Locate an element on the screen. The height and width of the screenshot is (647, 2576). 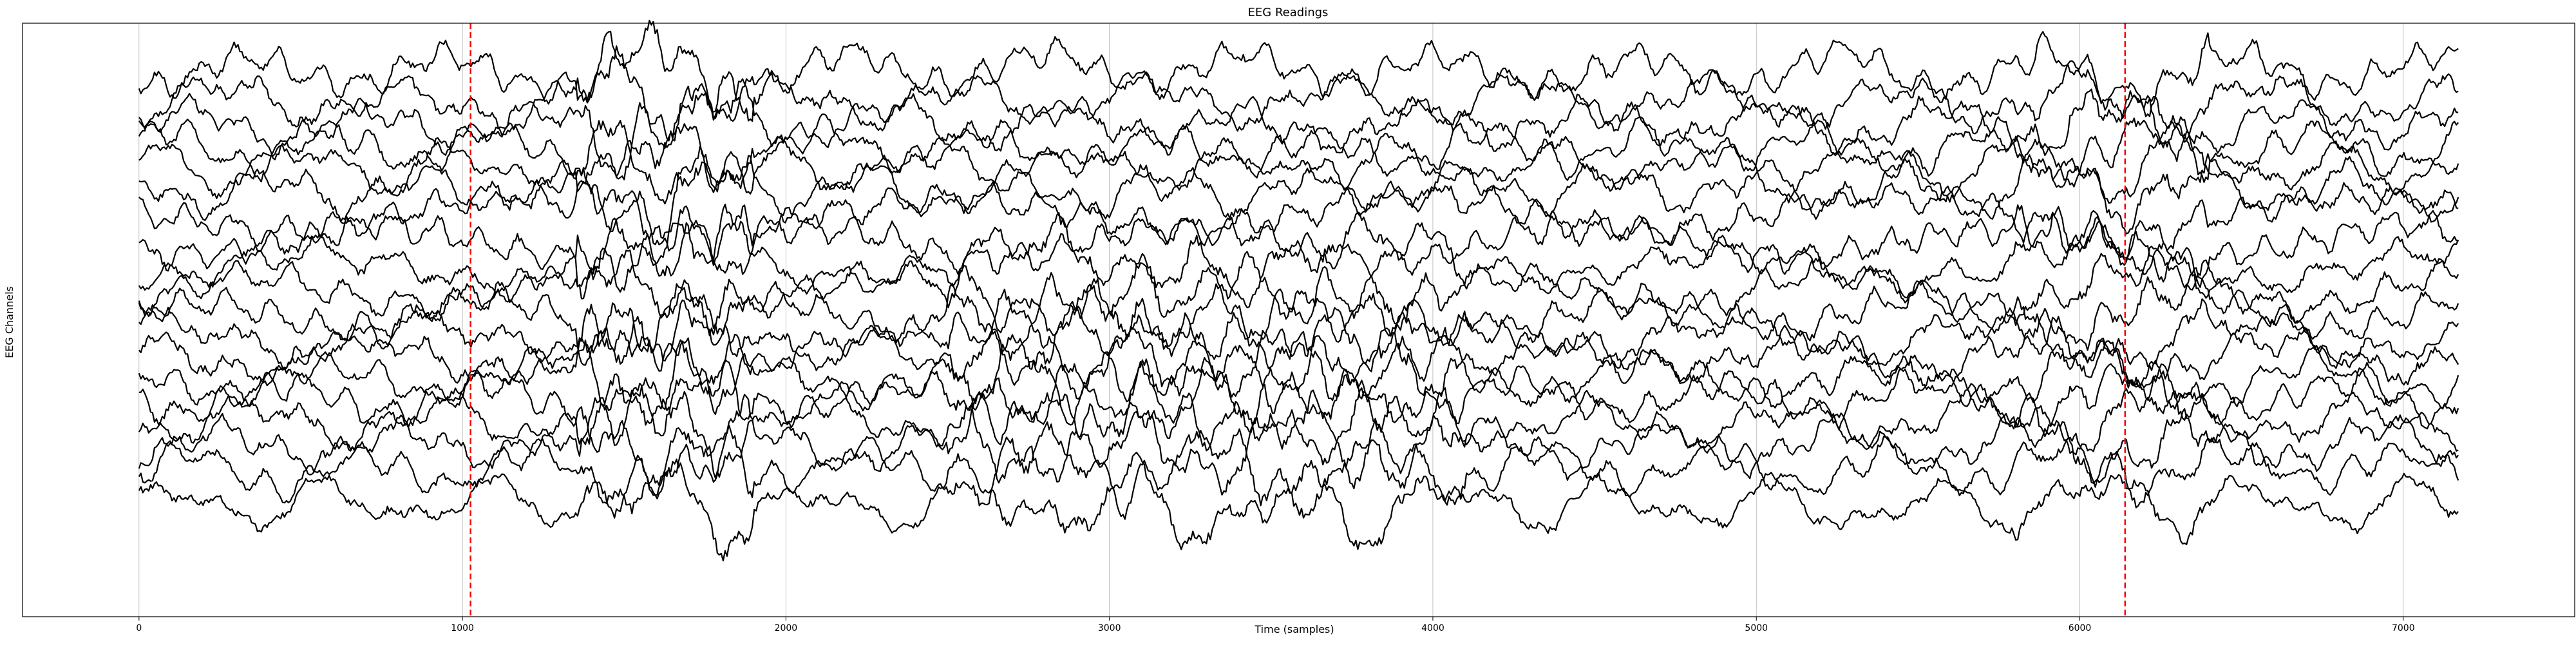
x-tick-label-2: 2000 is located at coordinates (786, 628).